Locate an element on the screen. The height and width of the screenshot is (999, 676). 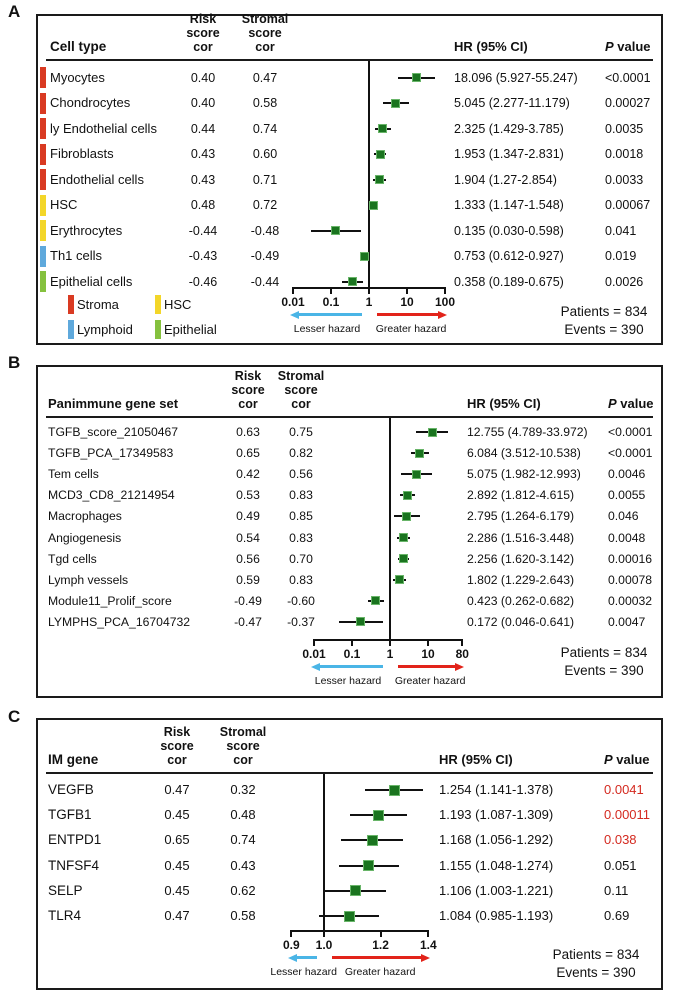
axis-tick-label: 1.2 is located at coordinates (380, 945).